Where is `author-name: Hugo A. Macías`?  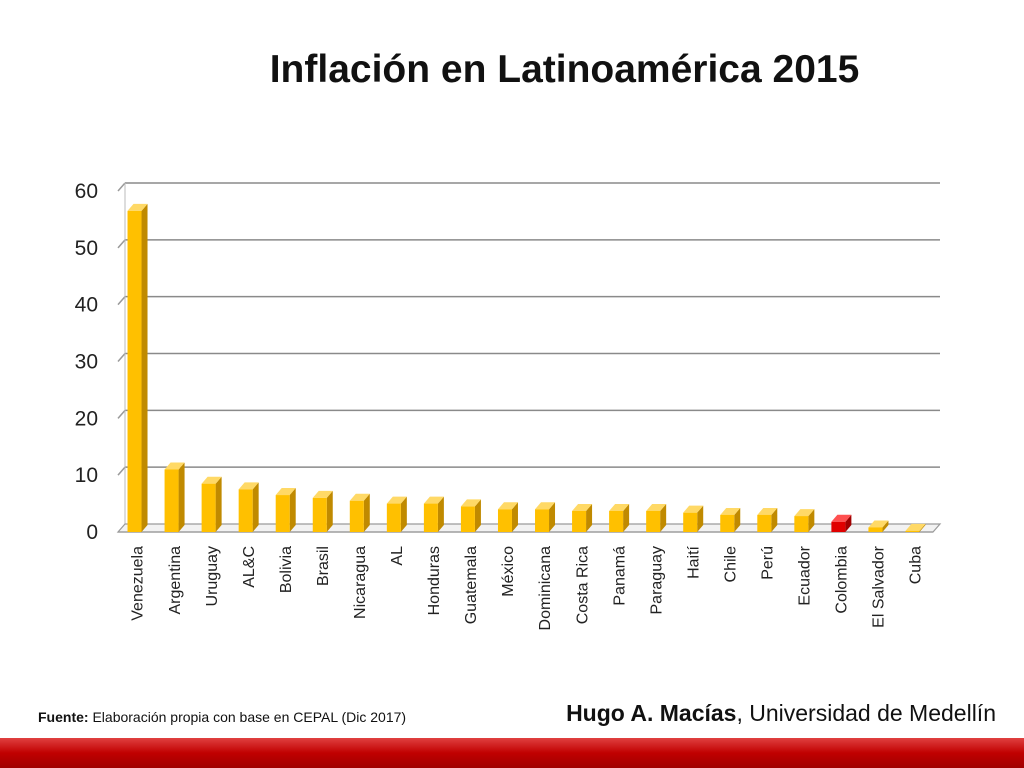 author-name: Hugo A. Macías is located at coordinates (651, 713).